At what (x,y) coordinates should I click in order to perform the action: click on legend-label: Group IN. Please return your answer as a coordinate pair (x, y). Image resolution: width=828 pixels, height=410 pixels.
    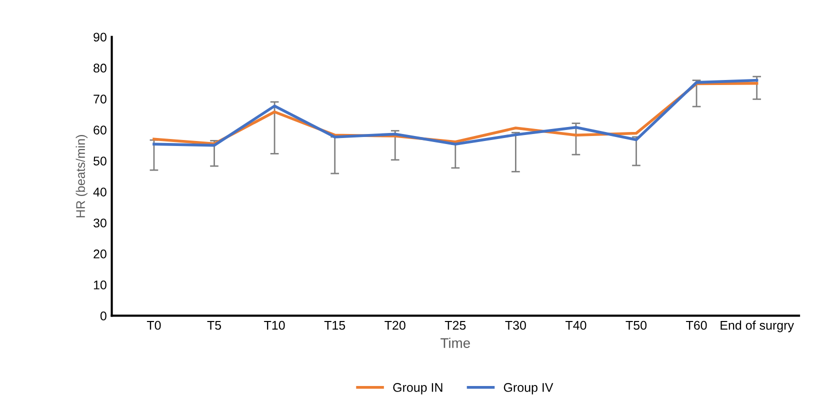
    Looking at the image, I should click on (417, 388).